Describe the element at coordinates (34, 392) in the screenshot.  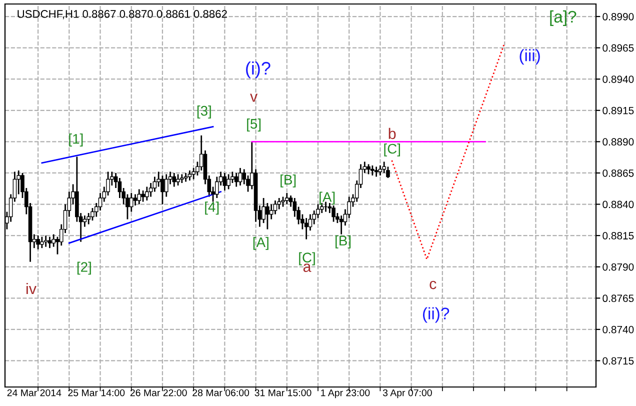
I see `x-tick-label: 24 Mar 2014` at that location.